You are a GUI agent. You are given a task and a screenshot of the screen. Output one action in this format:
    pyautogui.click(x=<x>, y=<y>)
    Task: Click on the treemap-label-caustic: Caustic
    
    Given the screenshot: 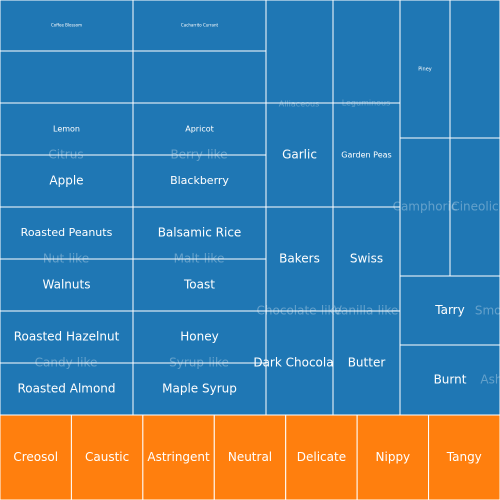 What is the action you would take?
    pyautogui.click(x=107, y=457)
    